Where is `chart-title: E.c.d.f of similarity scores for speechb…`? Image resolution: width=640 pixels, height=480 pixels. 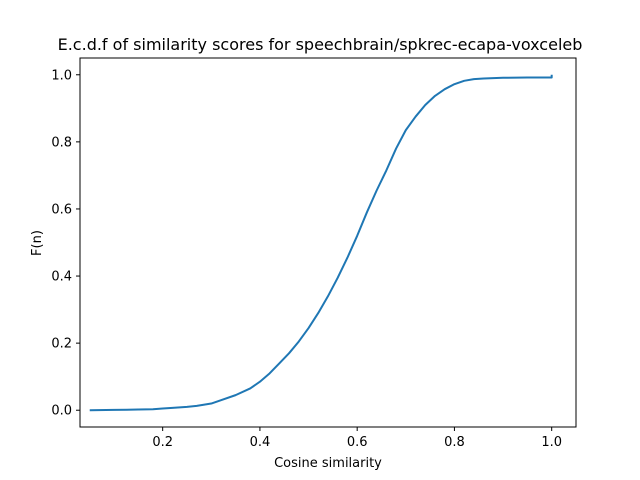
chart-title: E.c.d.f of similarity scores for speechb… is located at coordinates (320, 44).